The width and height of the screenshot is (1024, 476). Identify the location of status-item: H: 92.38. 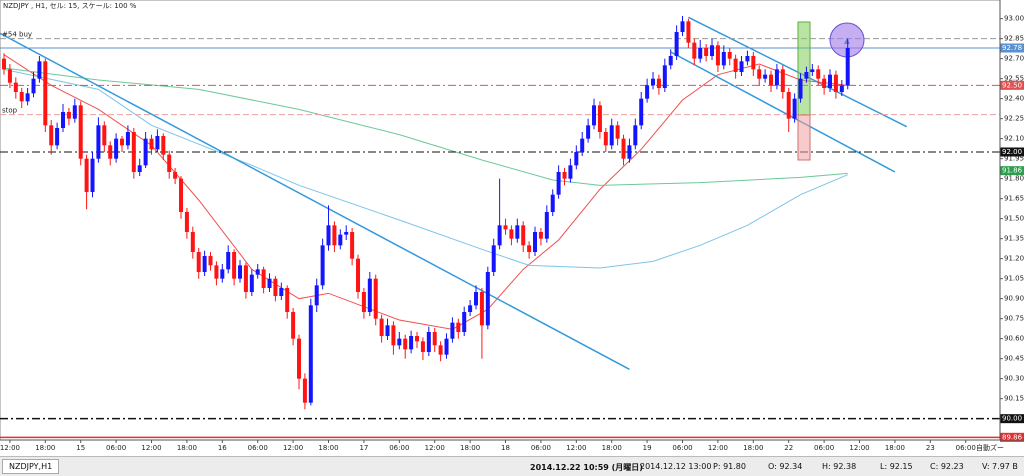
(839, 466).